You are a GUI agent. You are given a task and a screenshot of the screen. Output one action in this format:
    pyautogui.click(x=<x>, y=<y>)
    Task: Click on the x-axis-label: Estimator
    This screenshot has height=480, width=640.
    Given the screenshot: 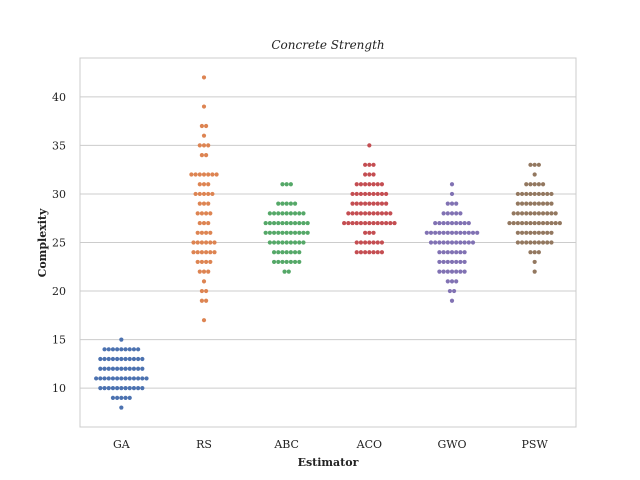 What is the action you would take?
    pyautogui.click(x=328, y=462)
    